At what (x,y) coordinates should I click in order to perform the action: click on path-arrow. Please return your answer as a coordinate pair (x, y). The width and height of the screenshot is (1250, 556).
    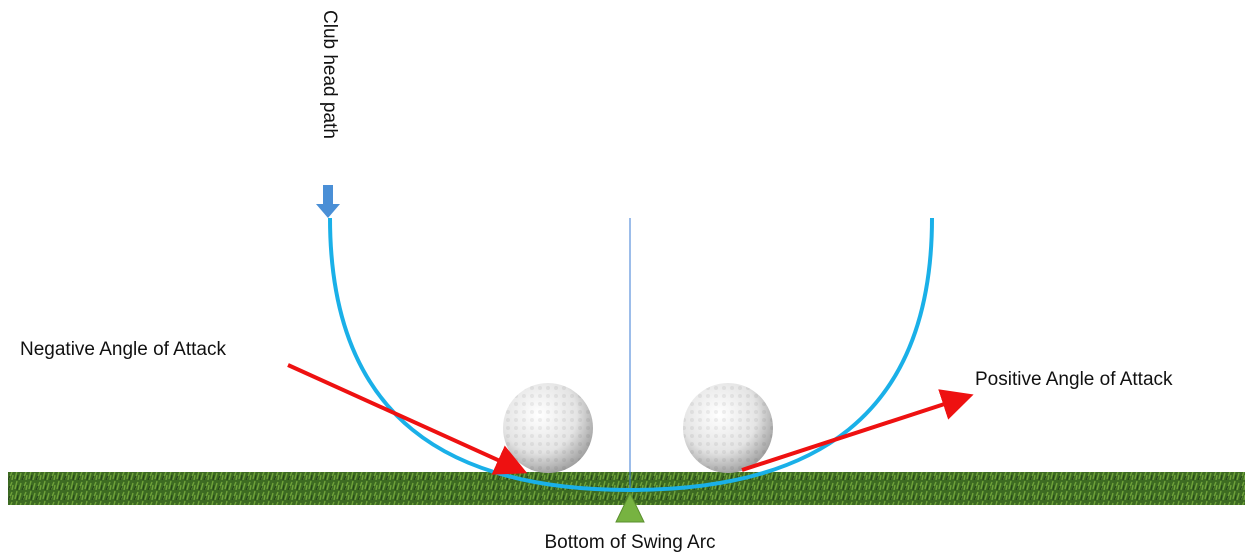
    Looking at the image, I should click on (328, 201).